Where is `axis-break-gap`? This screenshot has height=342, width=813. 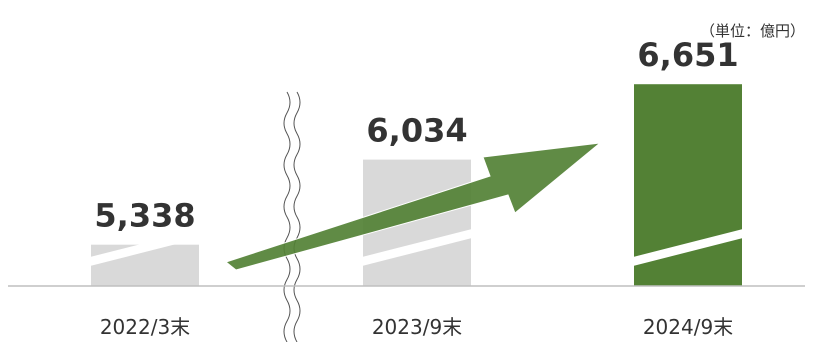
axis-break-gap is located at coordinates (292, 217).